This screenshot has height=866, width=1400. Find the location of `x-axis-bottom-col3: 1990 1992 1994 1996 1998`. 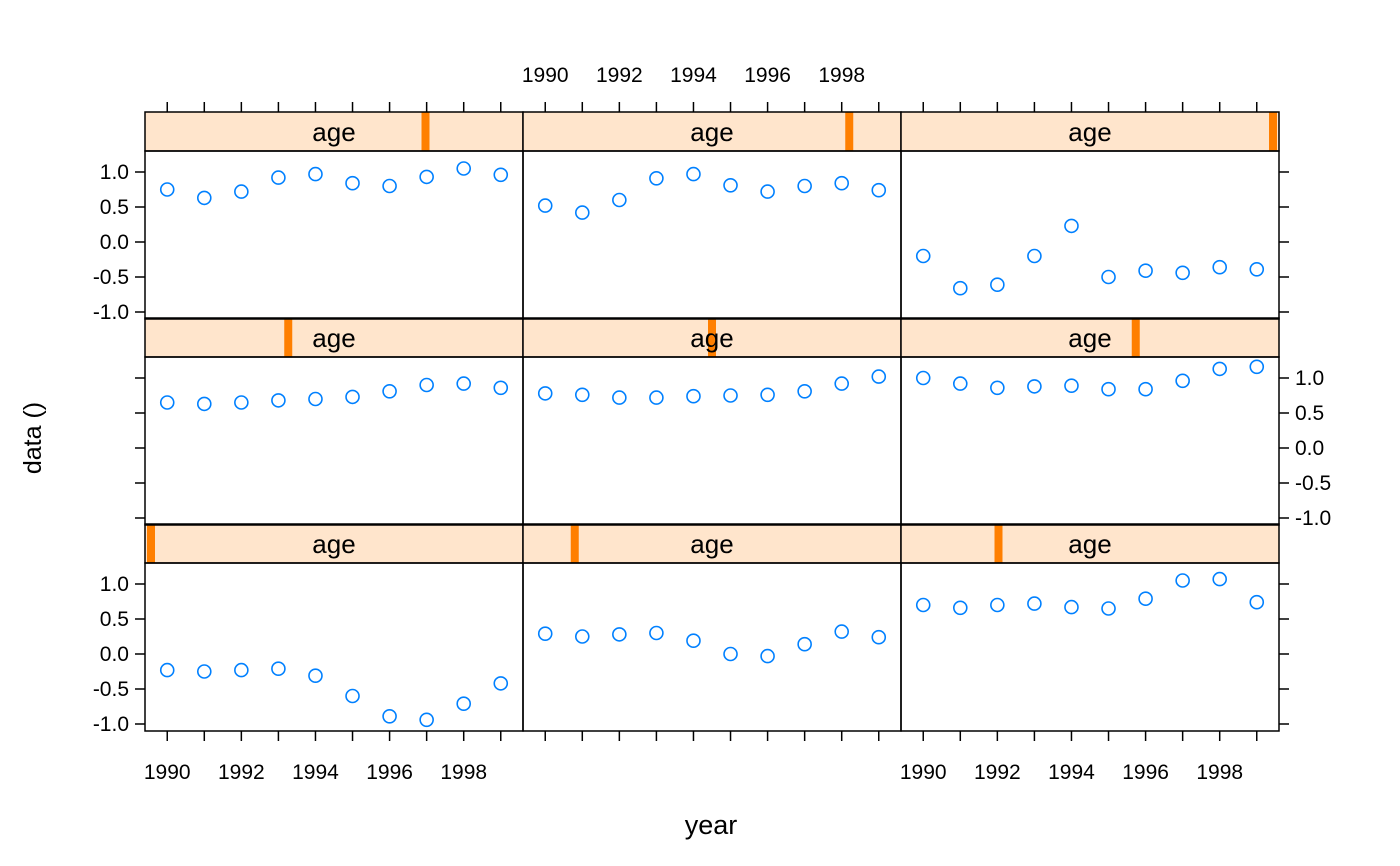

x-axis-bottom-col3: 1990 1992 1994 1996 1998 is located at coordinates (1079, 757).